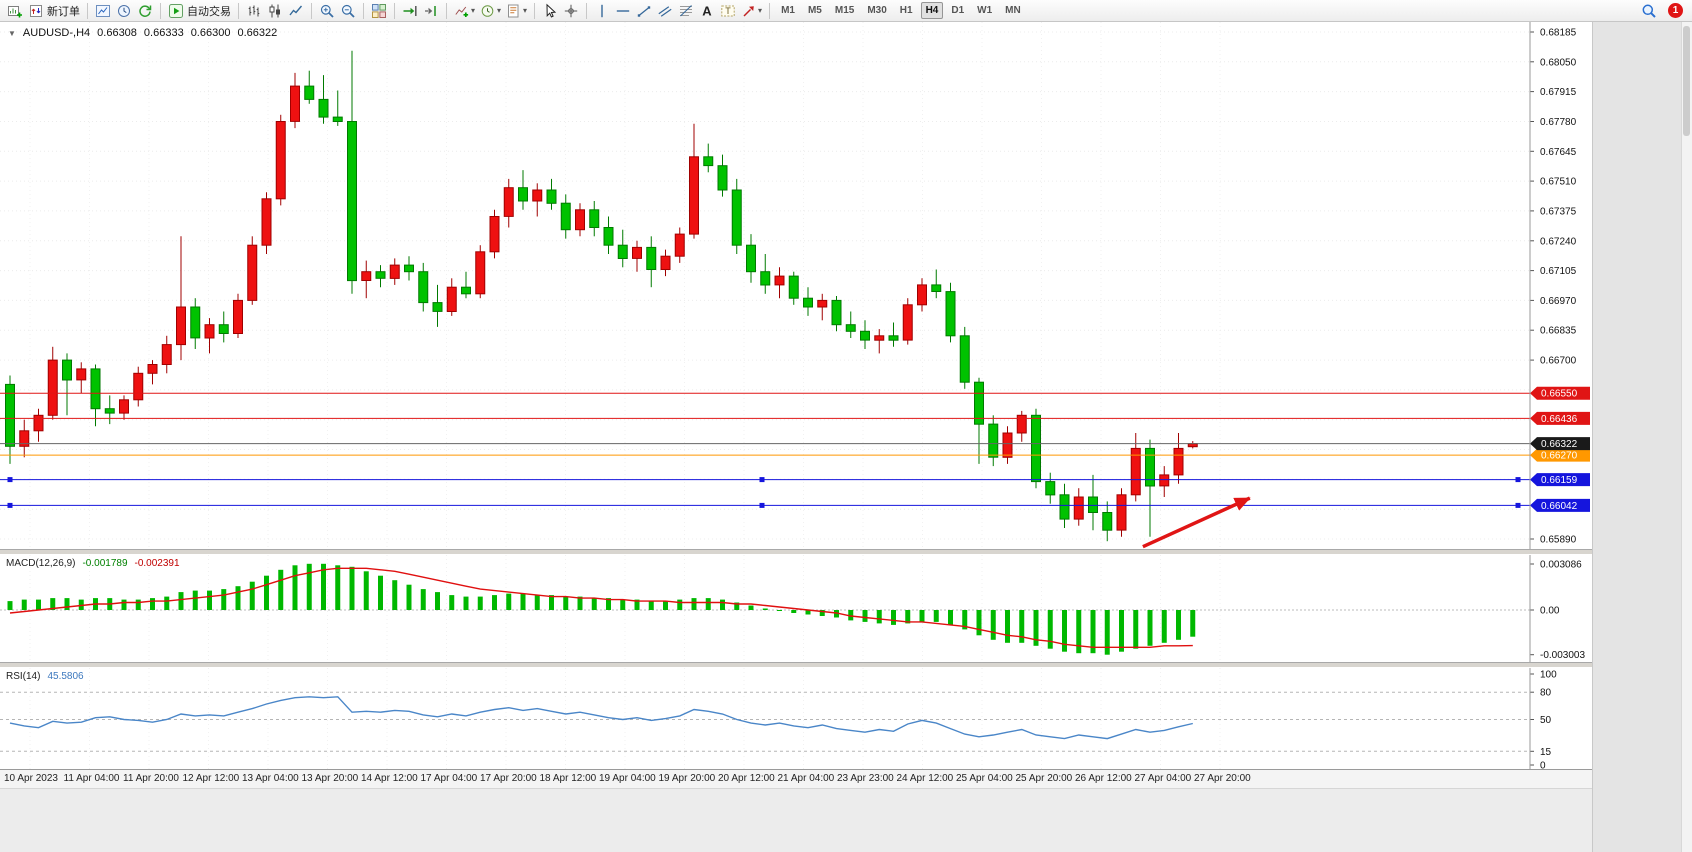 Image resolution: width=1692 pixels, height=852 pixels. Describe the element at coordinates (41, 563) in the screenshot. I see `macd-title: MACD(12,26,9)` at that location.